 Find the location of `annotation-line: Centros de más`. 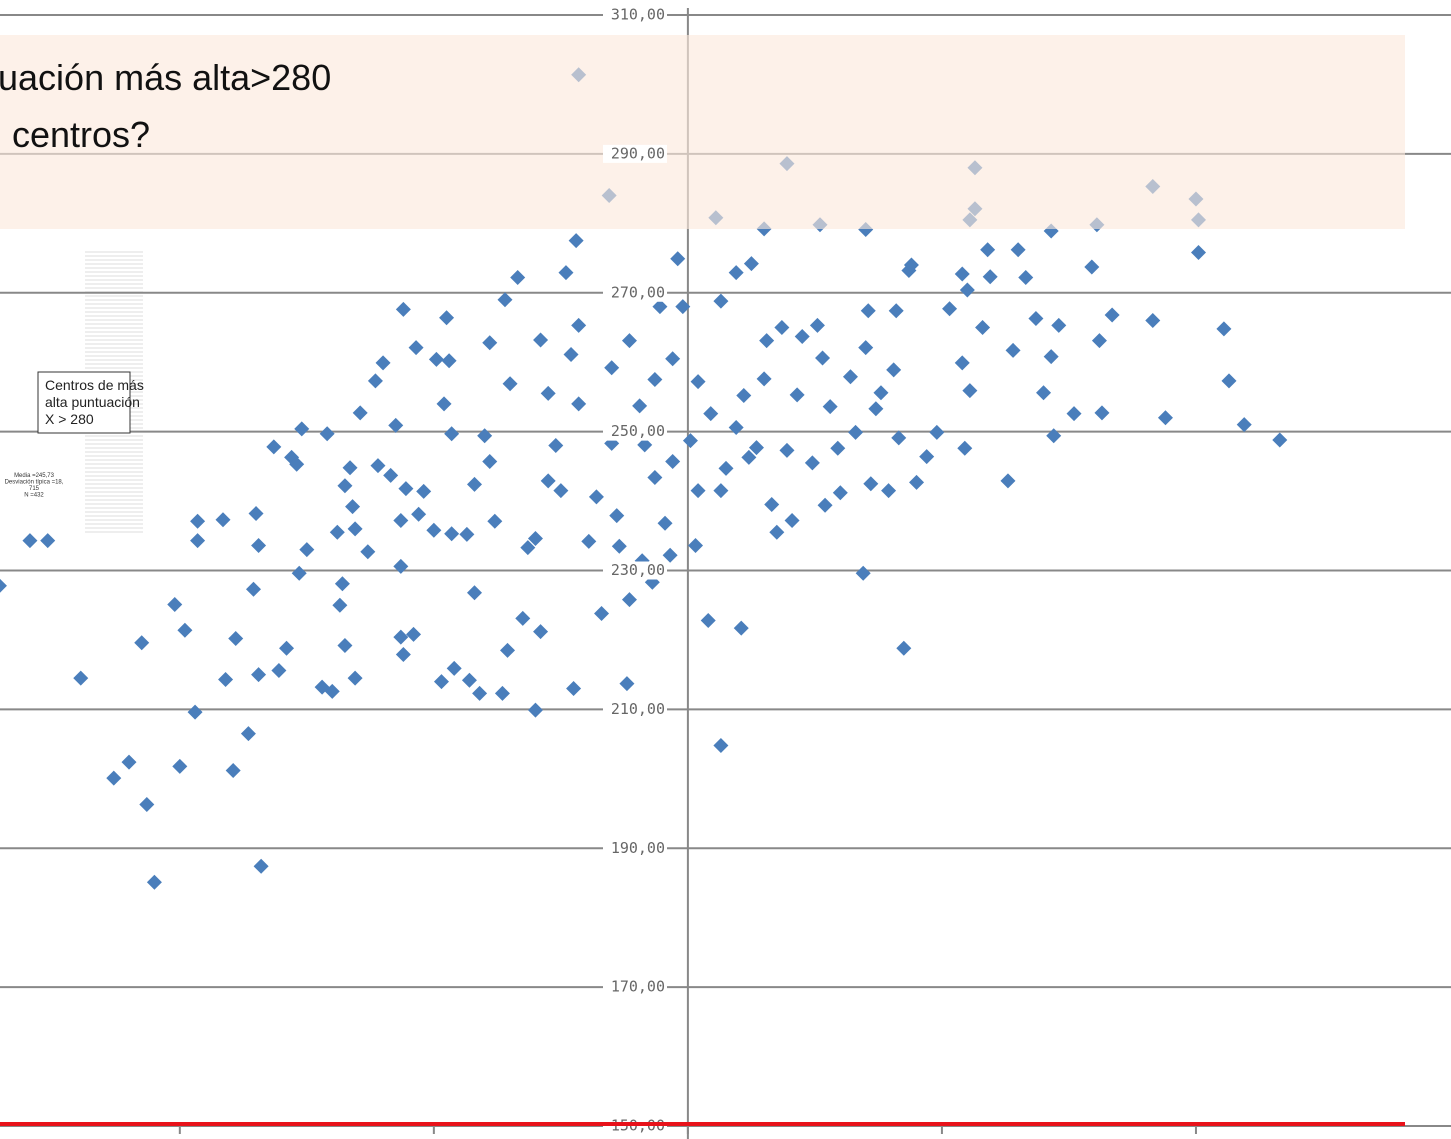

annotation-line: Centros de más is located at coordinates (94, 385).